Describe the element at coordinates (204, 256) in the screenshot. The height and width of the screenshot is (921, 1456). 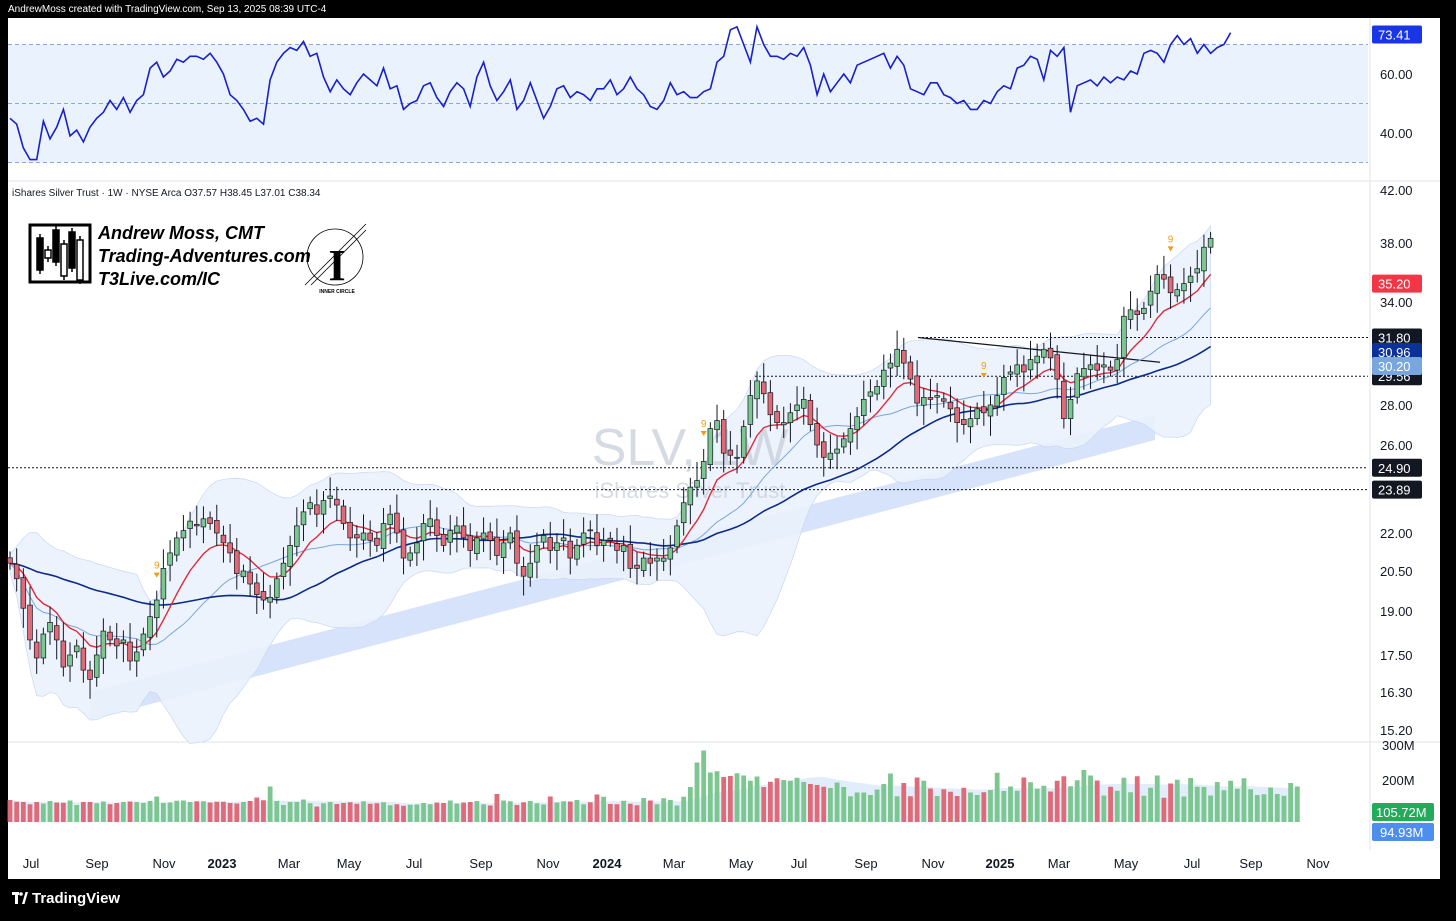
I see `logo-site1: Trading-Adventures.com` at that location.